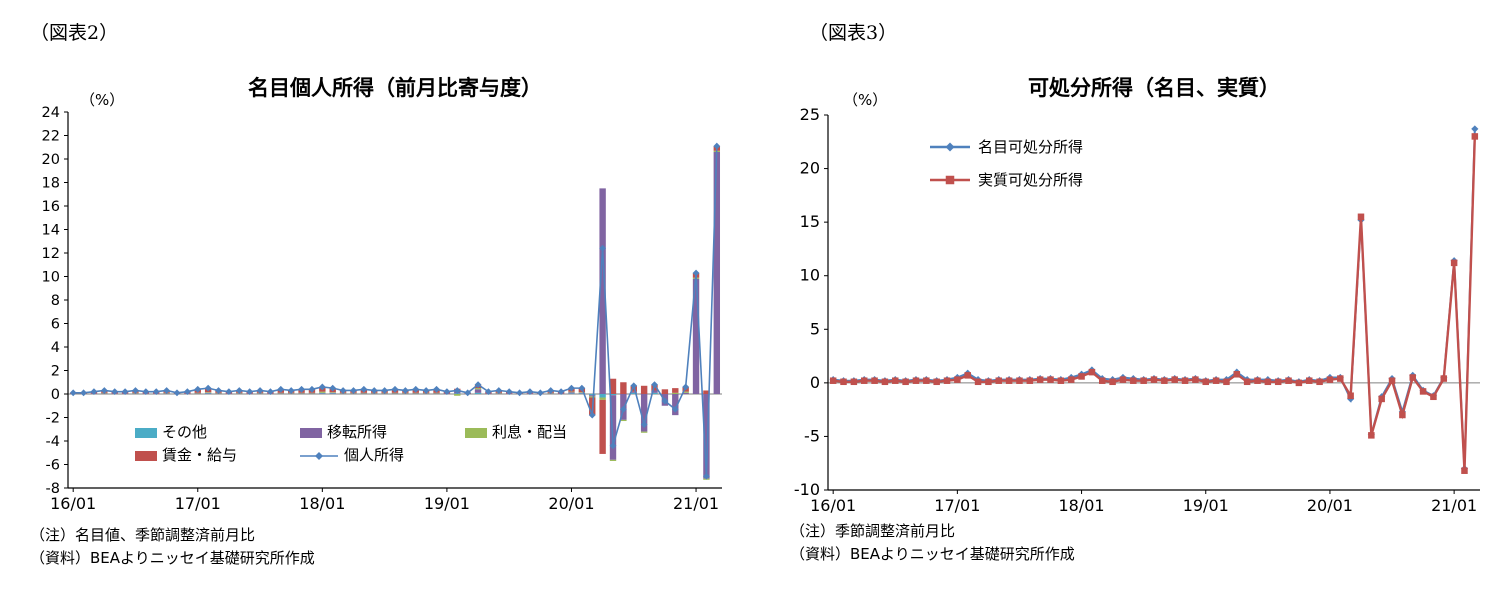 This screenshot has width=1489, height=601. What do you see at coordinates (374, 455) in the screenshot?
I see `svg-text: 個人所得` at bounding box center [374, 455].